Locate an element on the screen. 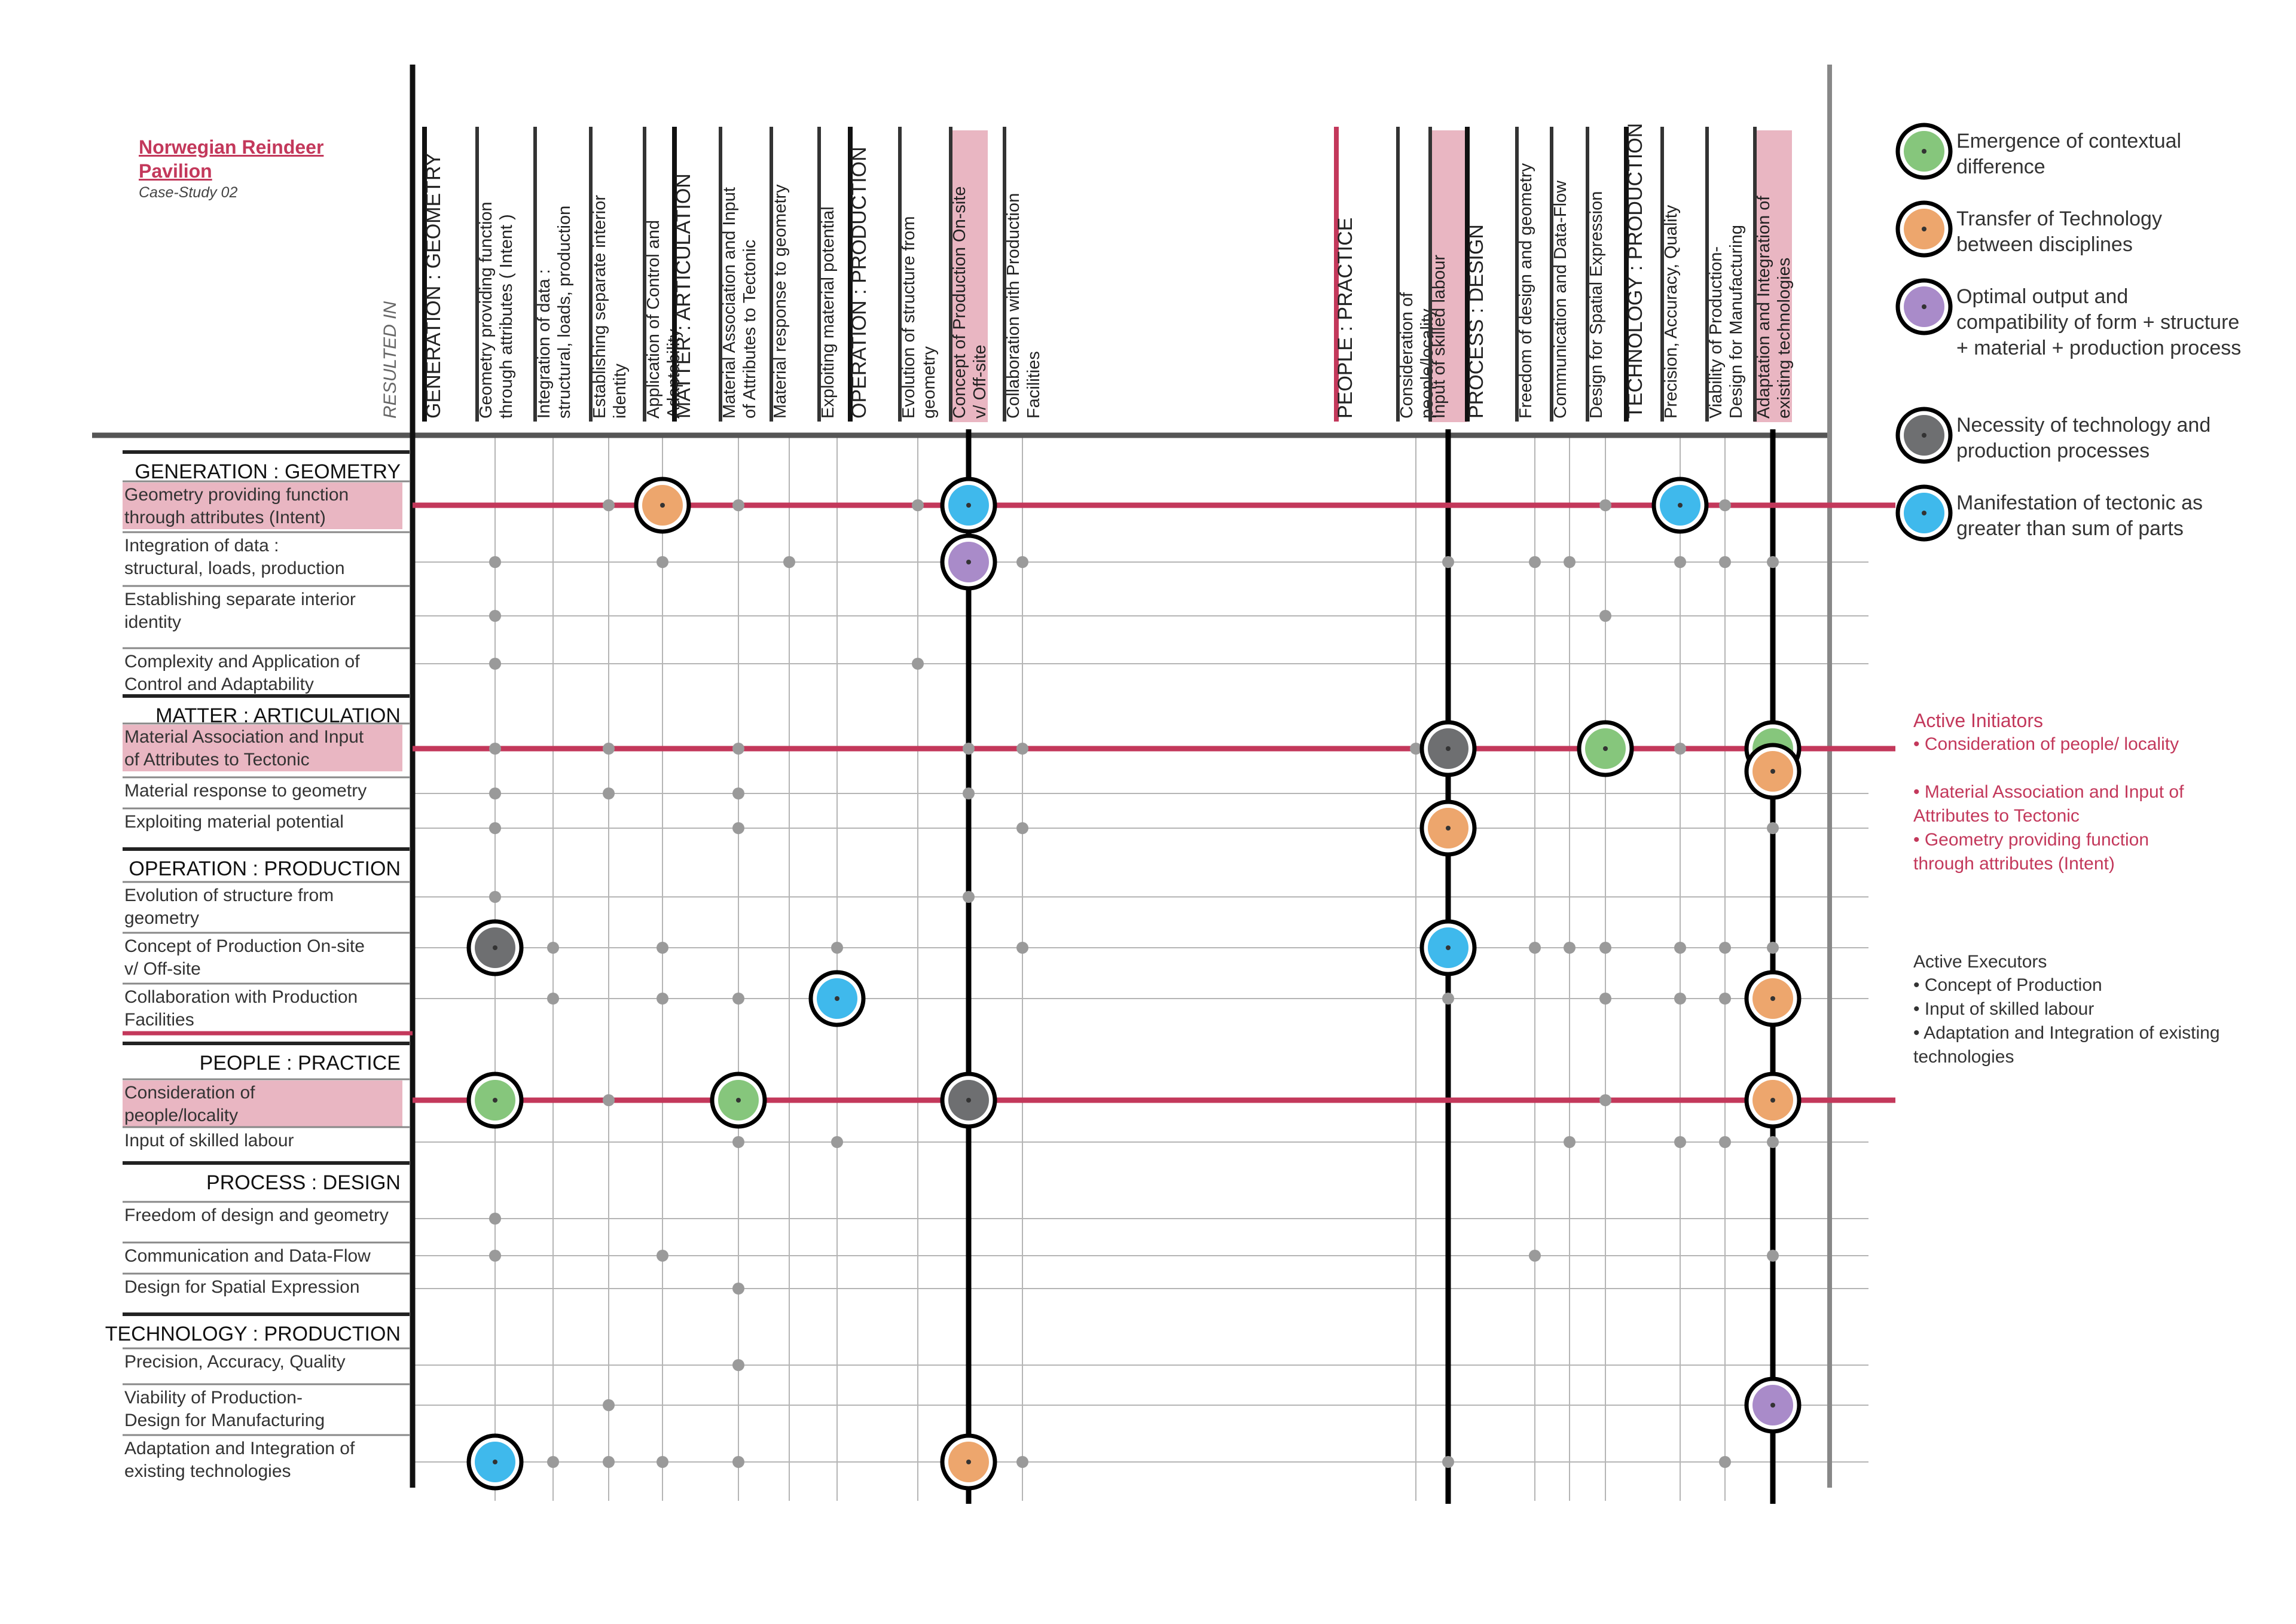 Image resolution: width=2296 pixels, height=1624 pixels. column-category-header: OPERATION : PRODUCTION is located at coordinates (859, 282).